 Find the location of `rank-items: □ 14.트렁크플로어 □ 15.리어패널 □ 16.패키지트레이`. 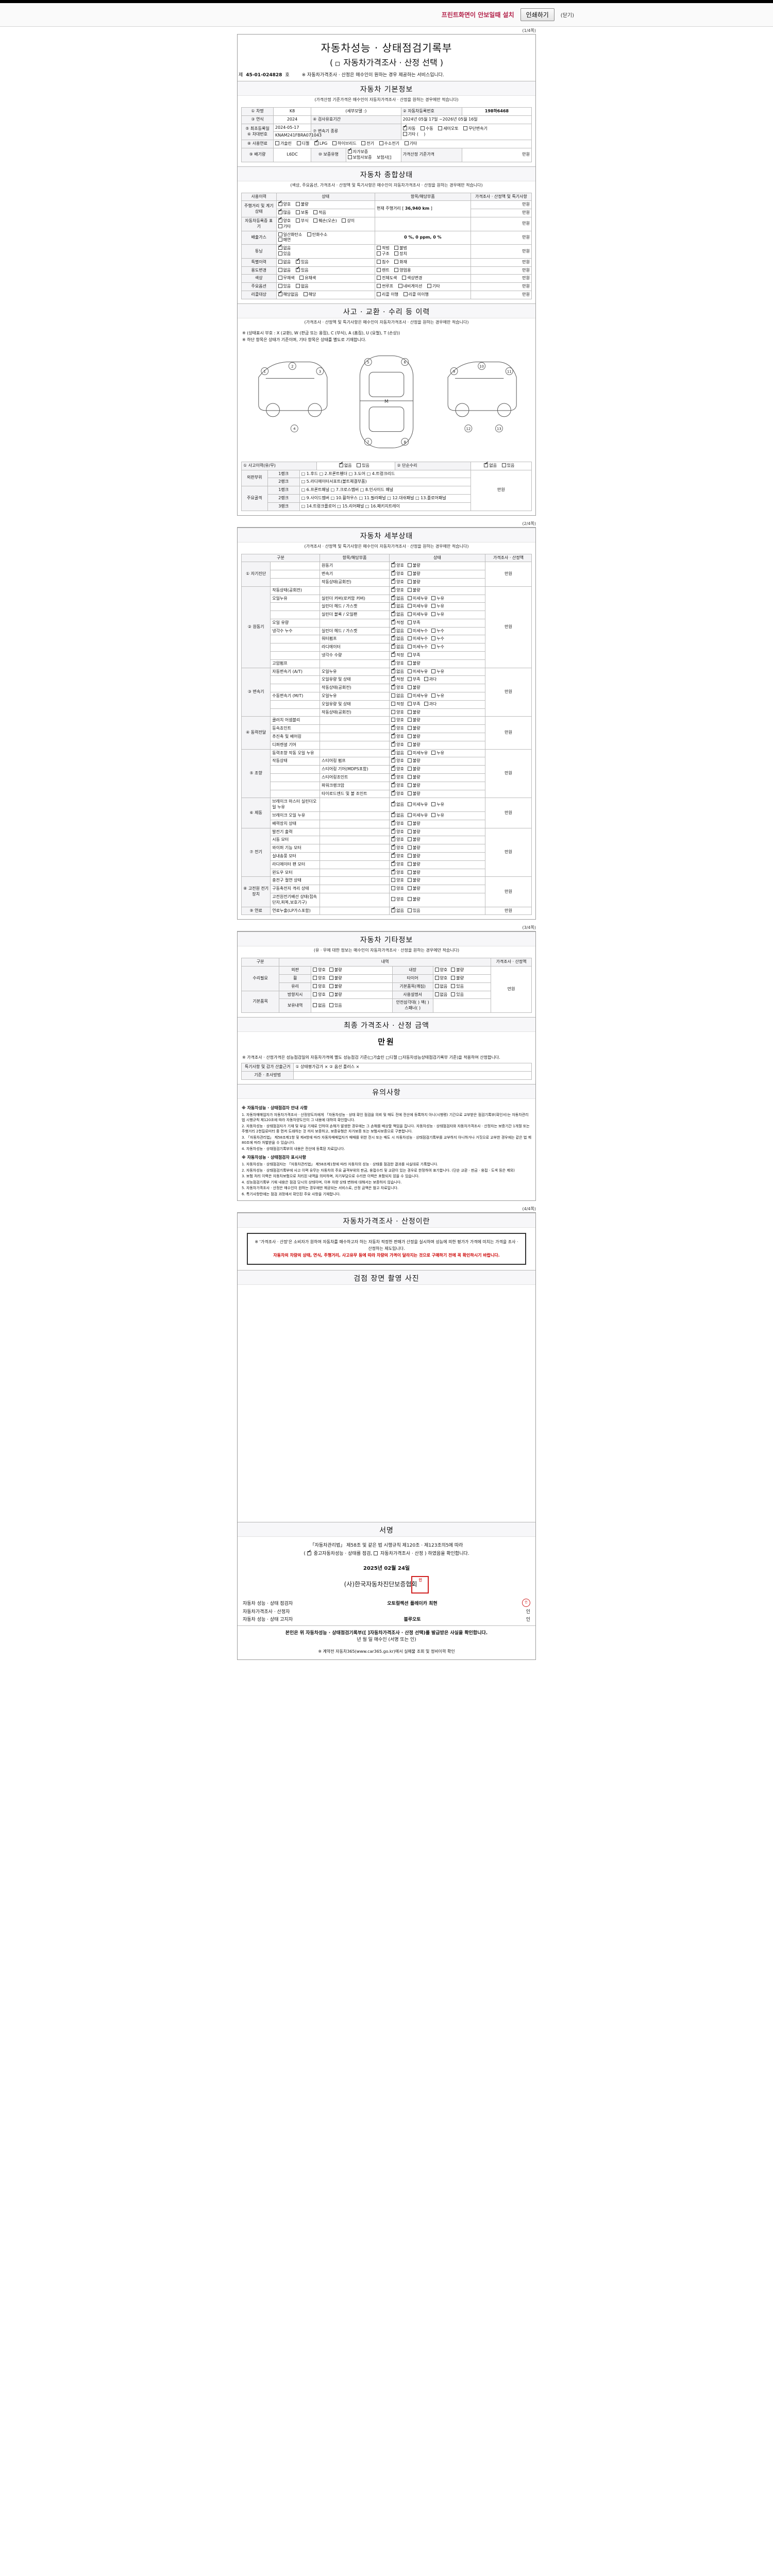

rank-items: □ 14.트렁크플로어 □ 15.리어패널 □ 16.패키지트레이 is located at coordinates (385, 506).